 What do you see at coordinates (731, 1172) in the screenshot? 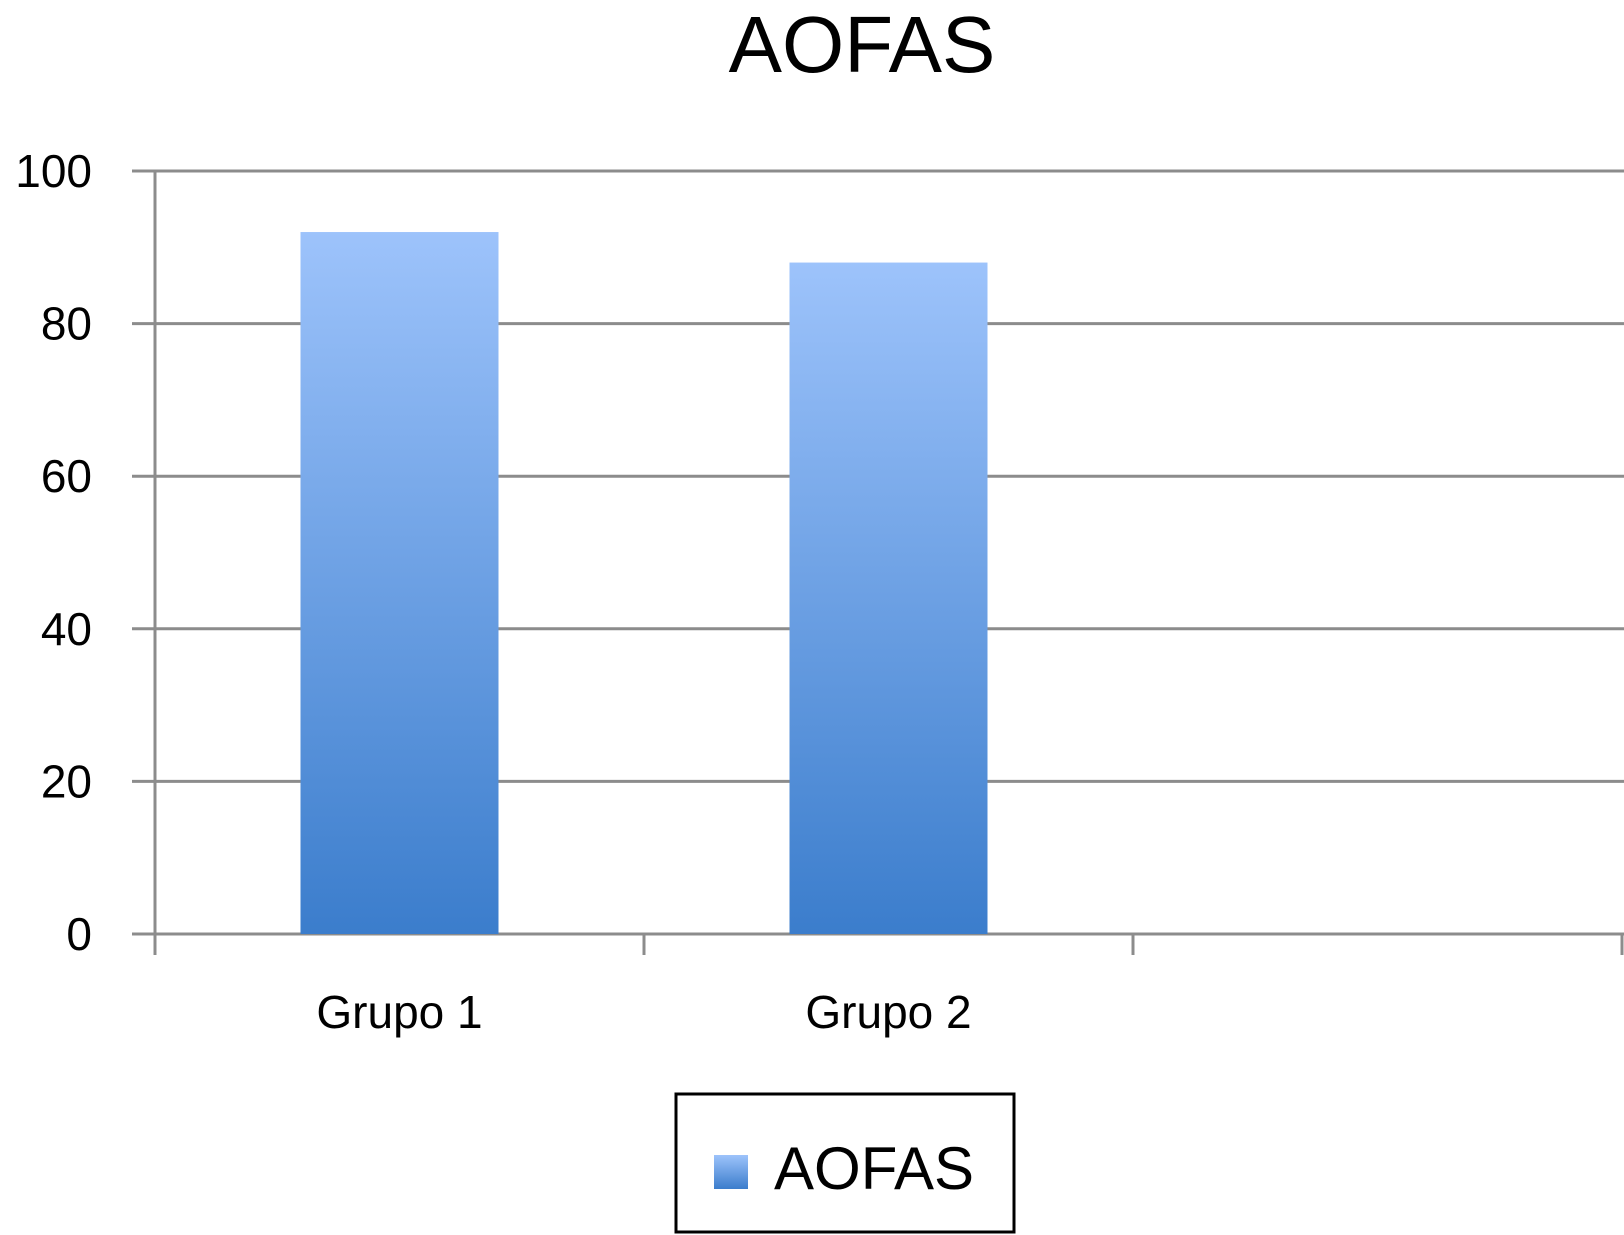
I see `legend-swatch` at bounding box center [731, 1172].